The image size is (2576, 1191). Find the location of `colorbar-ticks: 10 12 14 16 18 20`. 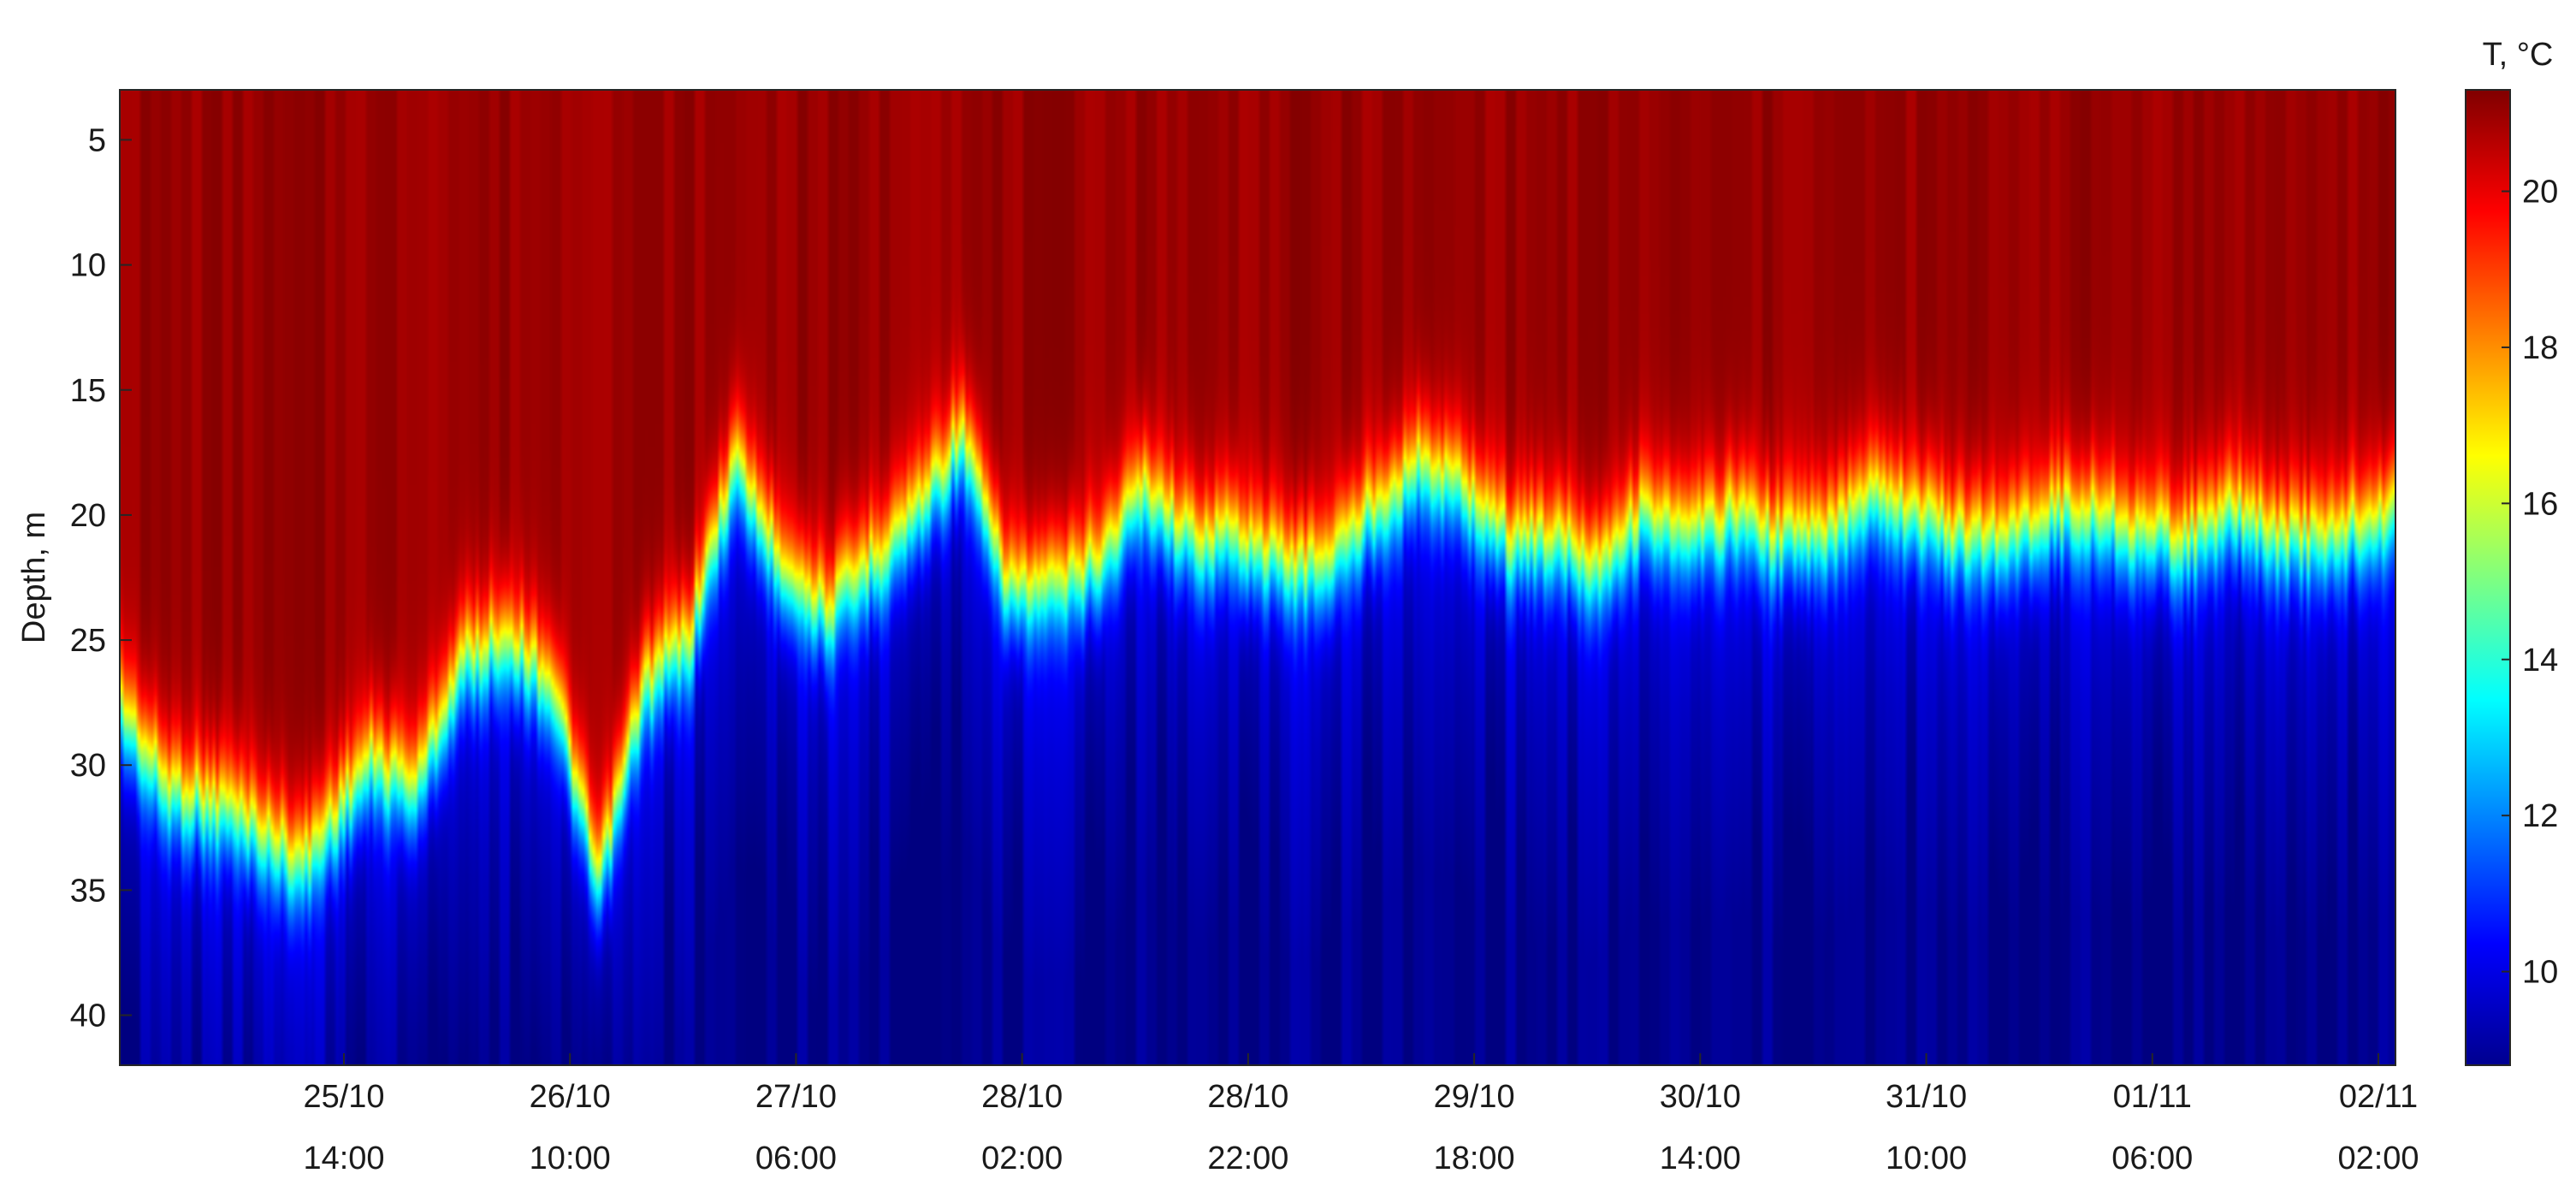

colorbar-ticks: 10 12 14 16 18 20 is located at coordinates (2530, 583).